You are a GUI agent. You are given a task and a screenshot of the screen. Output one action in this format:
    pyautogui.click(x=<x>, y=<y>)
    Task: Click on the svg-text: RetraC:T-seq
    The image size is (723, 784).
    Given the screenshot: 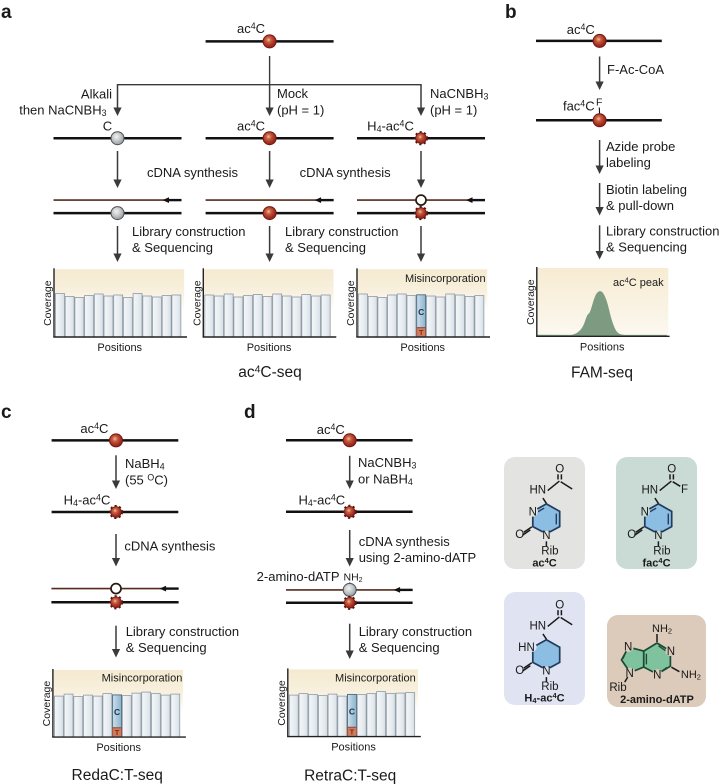 What is the action you would take?
    pyautogui.click(x=350, y=776)
    